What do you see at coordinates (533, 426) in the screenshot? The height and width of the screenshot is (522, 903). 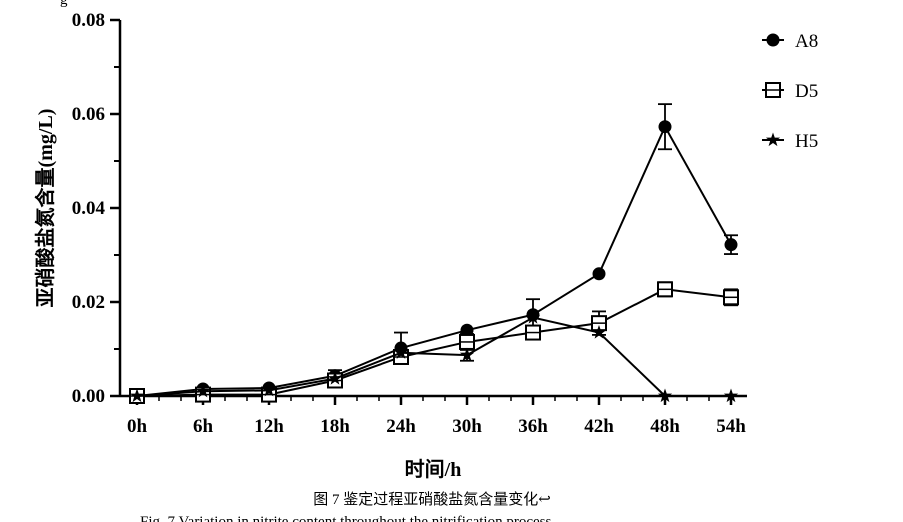 I see `x-tick-label: 36h` at bounding box center [533, 426].